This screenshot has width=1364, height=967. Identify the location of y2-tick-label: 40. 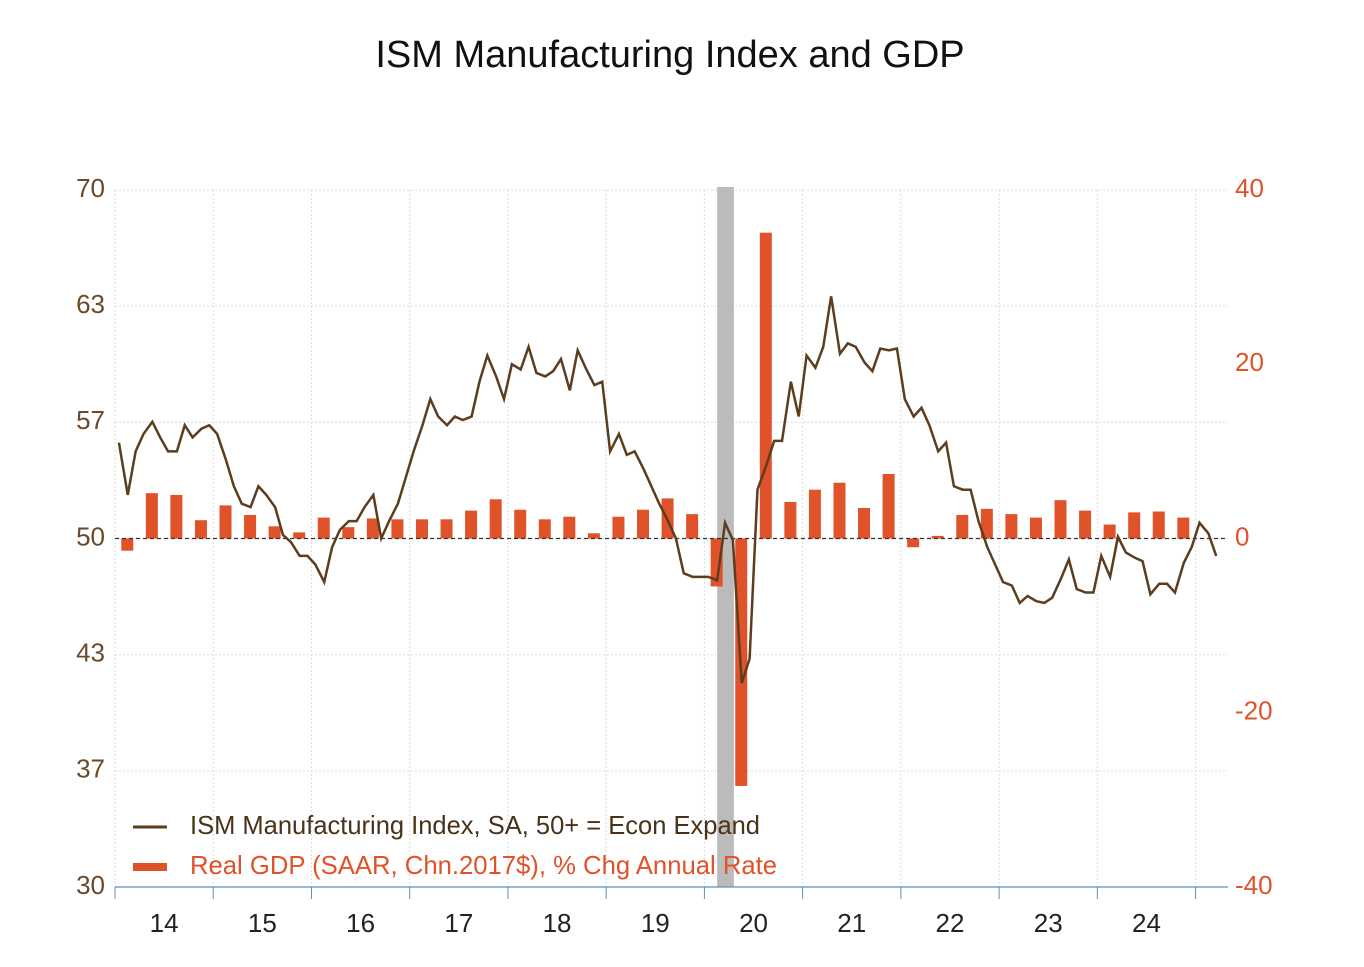
(1249, 188).